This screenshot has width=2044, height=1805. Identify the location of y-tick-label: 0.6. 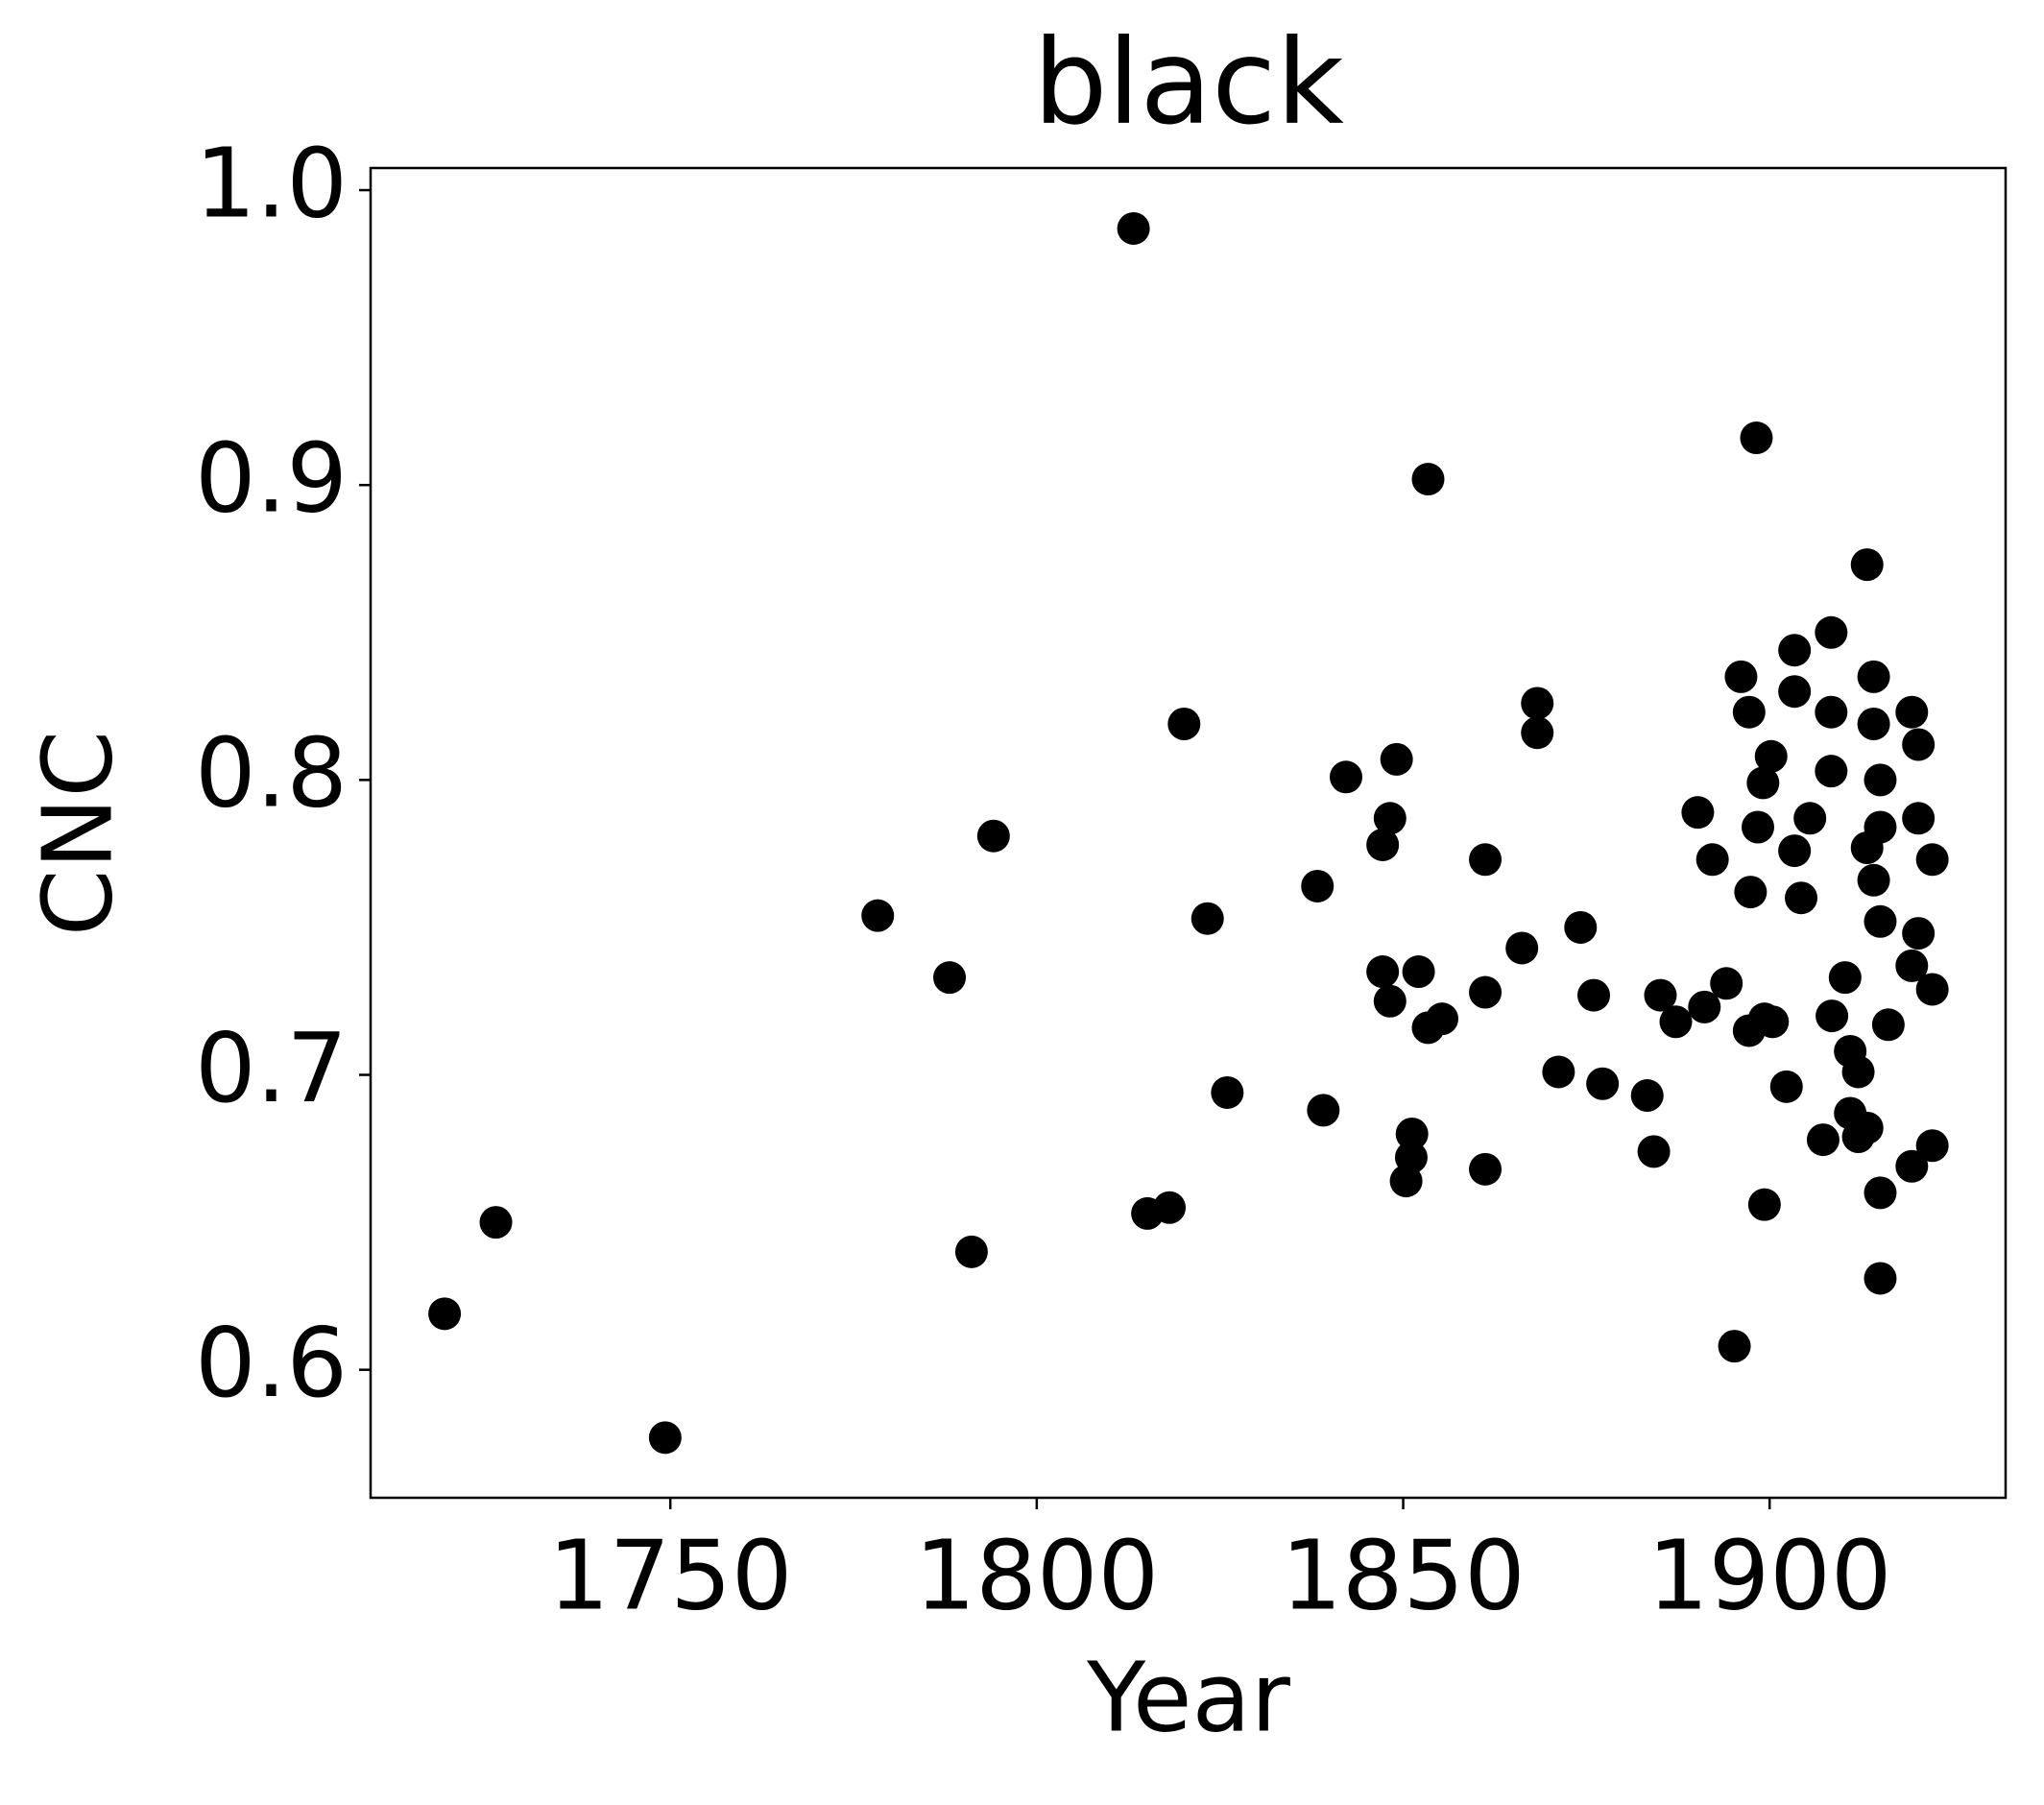
(271, 1363).